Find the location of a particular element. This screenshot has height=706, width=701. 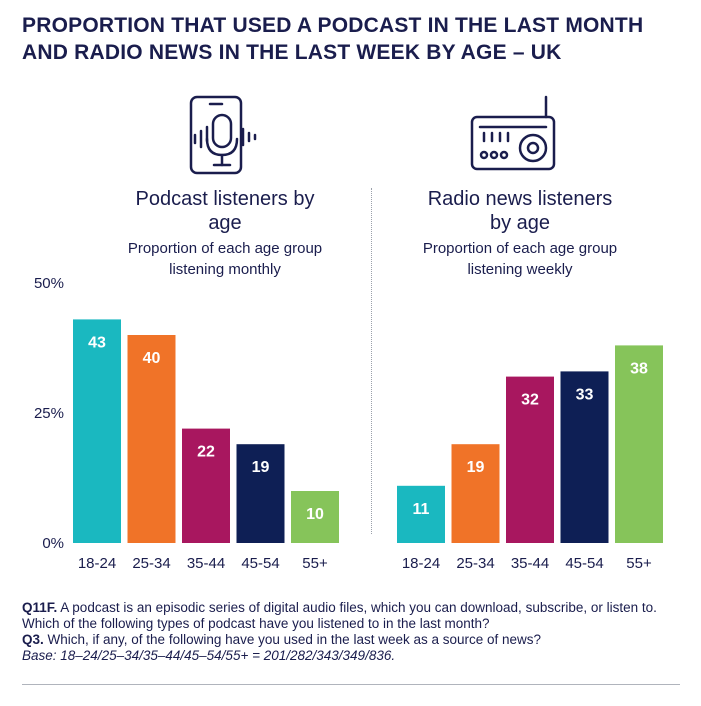

data-label: 11 is located at coordinates (421, 509).